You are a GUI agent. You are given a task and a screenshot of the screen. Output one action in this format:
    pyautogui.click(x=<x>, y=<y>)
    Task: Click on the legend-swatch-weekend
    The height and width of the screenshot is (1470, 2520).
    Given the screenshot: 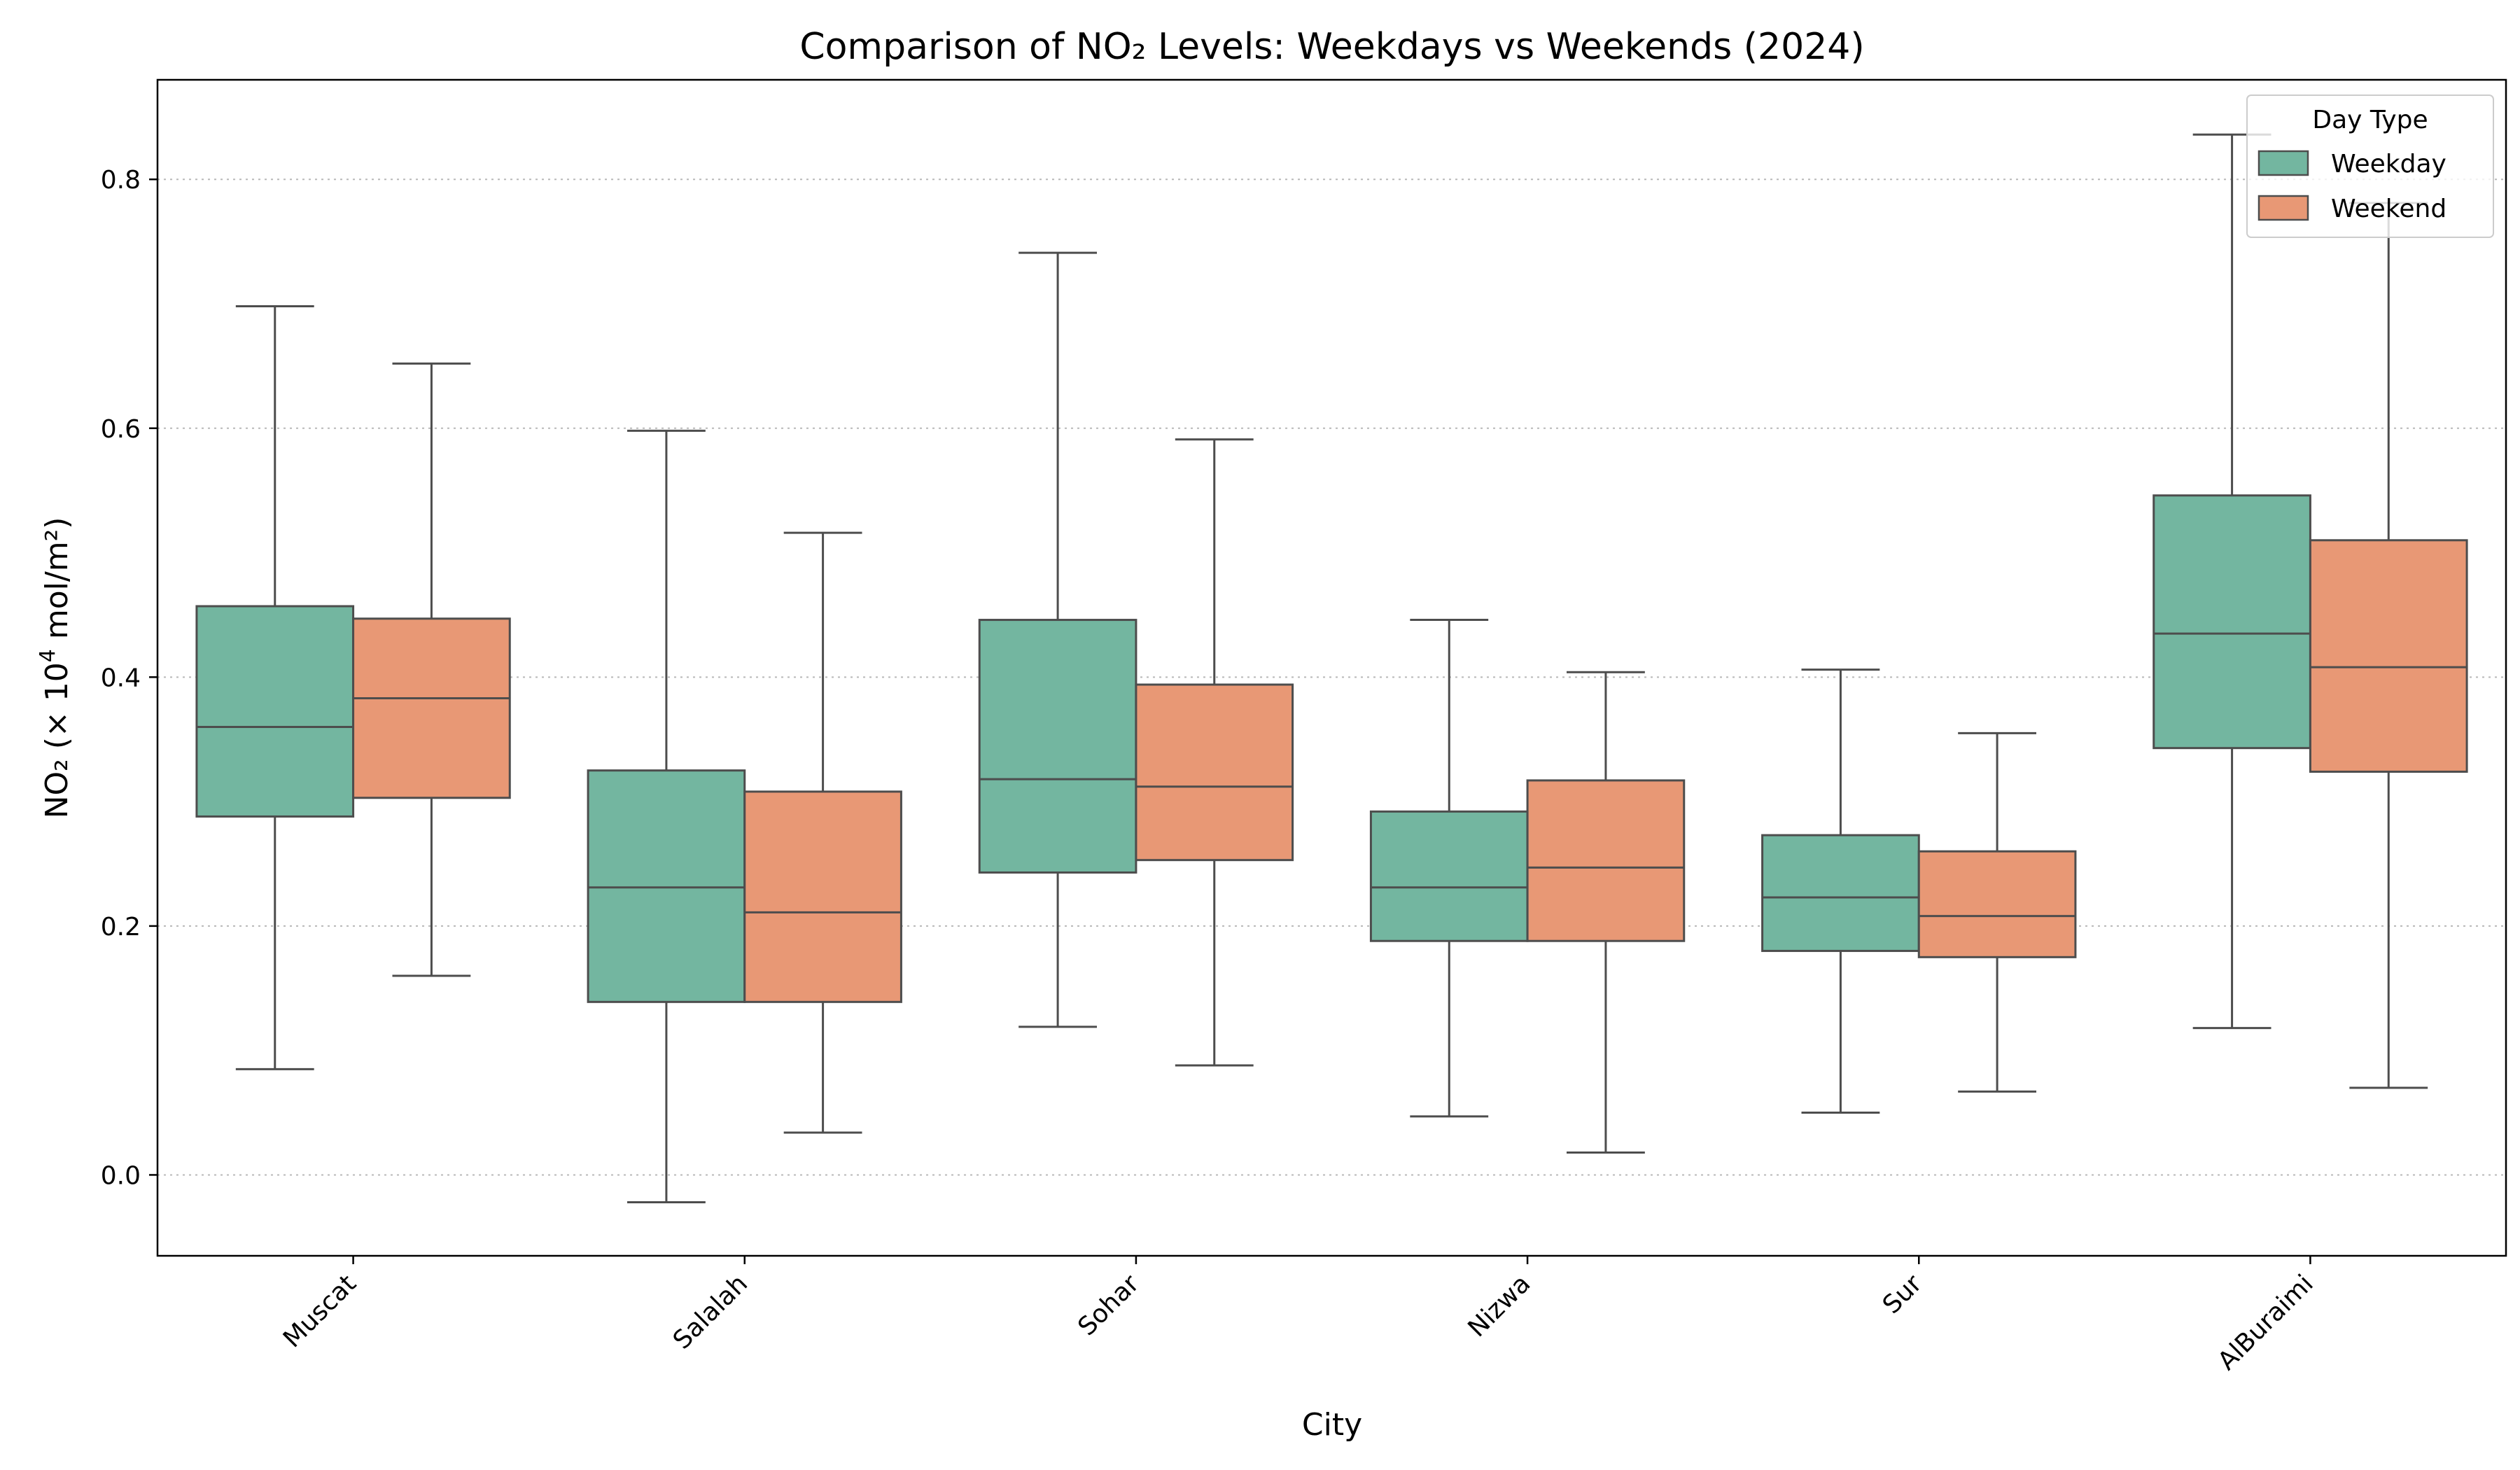 What is the action you would take?
    pyautogui.click(x=2283, y=208)
    